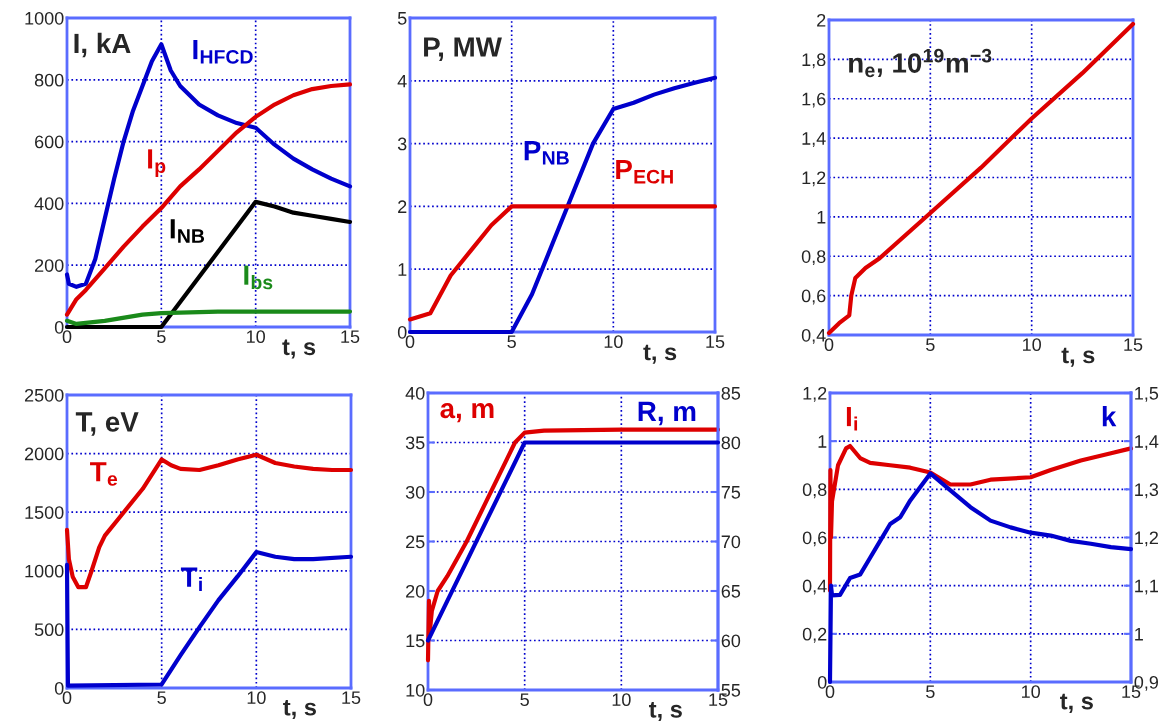  What do you see at coordinates (731, 492) in the screenshot?
I see `y2-tick-label: 75` at bounding box center [731, 492].